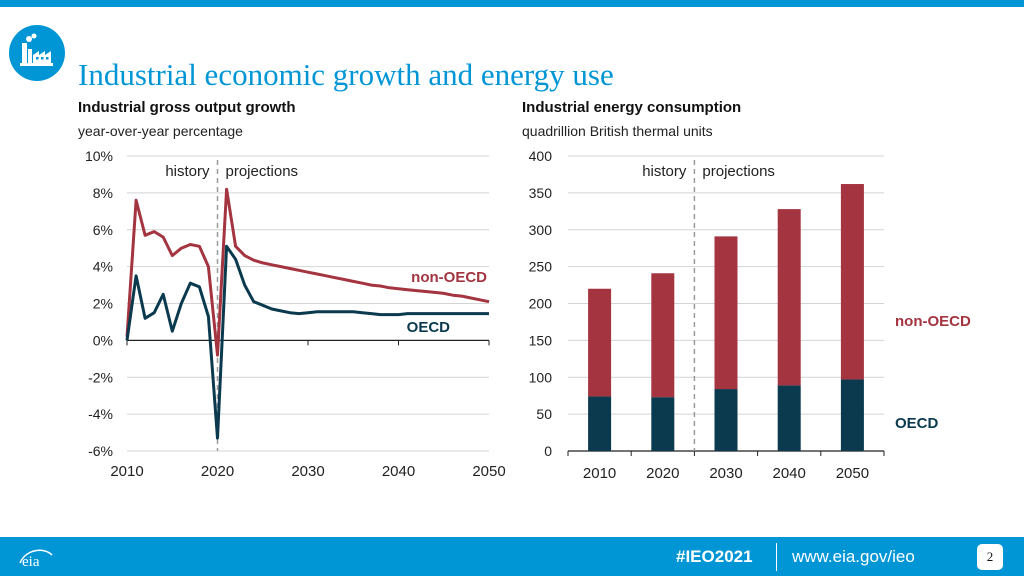  I want to click on bar-non-oecd-2030, so click(726, 313).